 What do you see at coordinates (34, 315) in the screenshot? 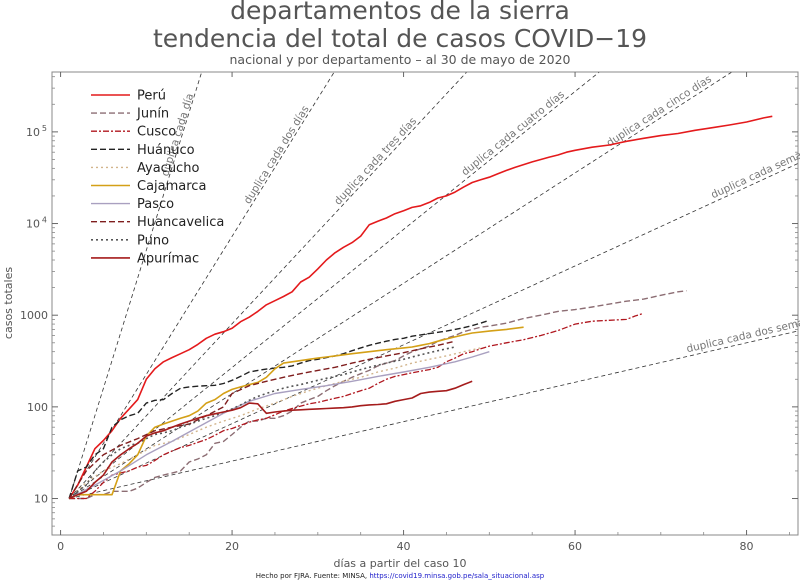
I see `y-tick-label: 1000` at bounding box center [34, 315].